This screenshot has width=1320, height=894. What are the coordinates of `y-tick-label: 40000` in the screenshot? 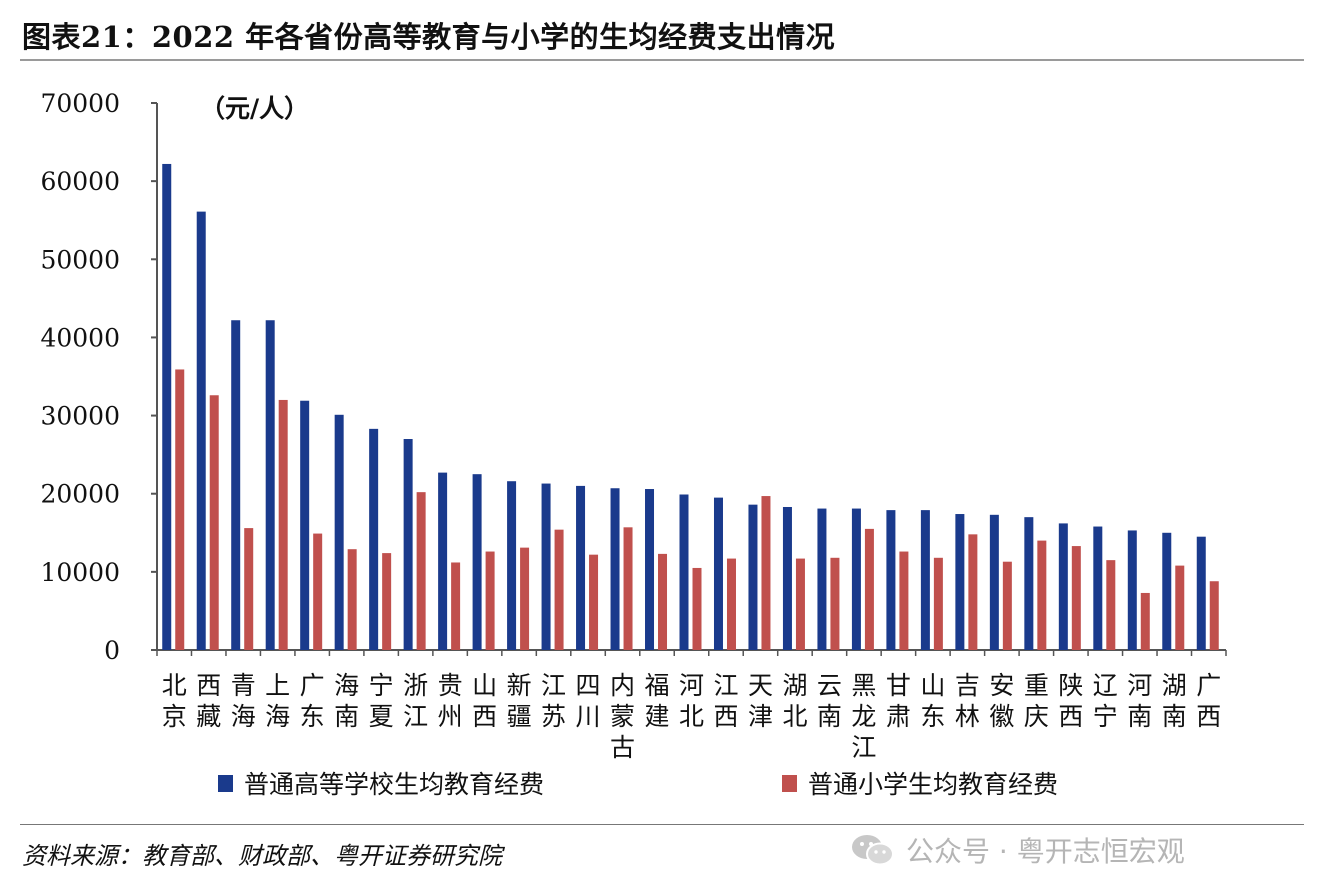 It's located at (80, 337).